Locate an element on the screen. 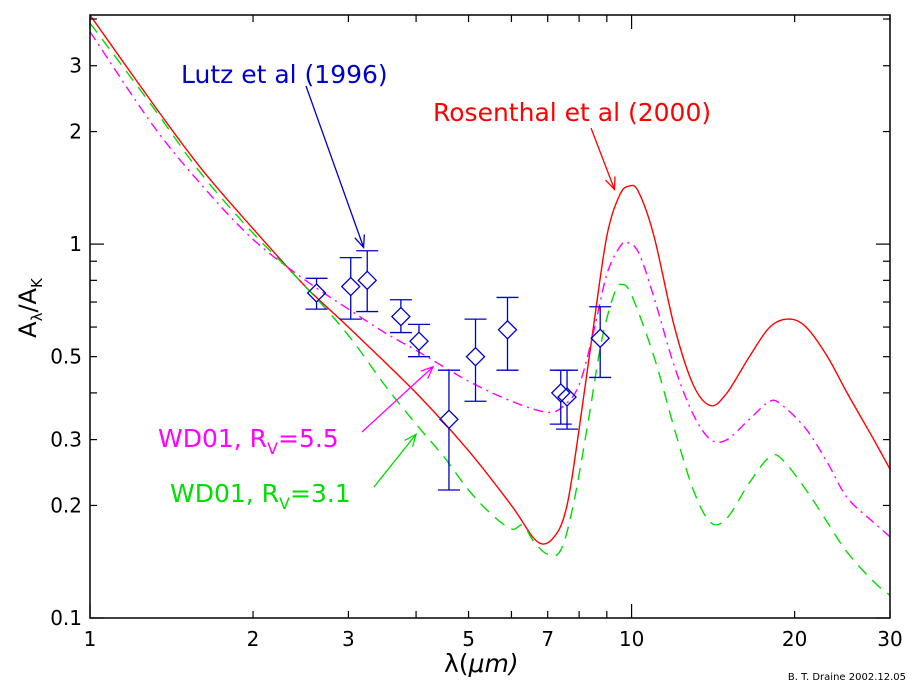 The image size is (912, 689). y-label-slash: / is located at coordinates (28, 308).